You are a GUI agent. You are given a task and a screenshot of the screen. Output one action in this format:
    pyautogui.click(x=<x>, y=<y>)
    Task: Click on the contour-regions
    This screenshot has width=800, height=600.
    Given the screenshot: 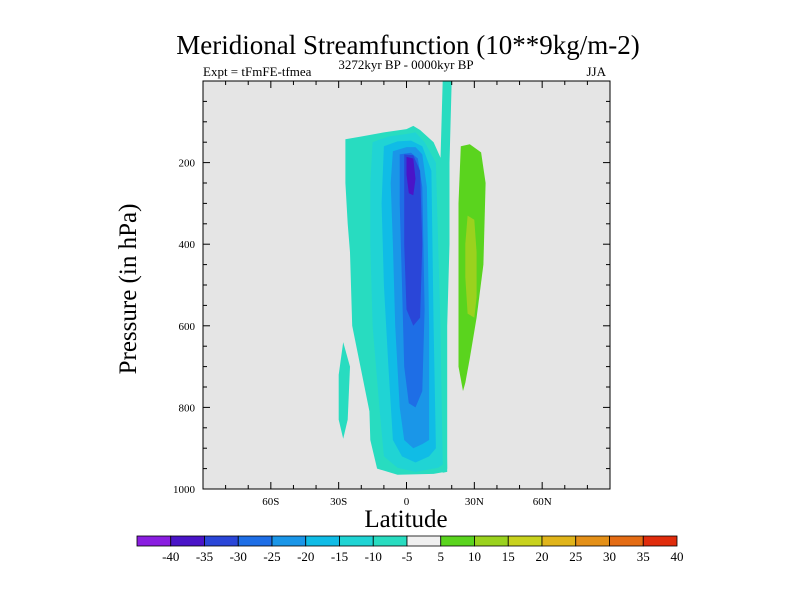 What is the action you would take?
    pyautogui.click(x=412, y=278)
    